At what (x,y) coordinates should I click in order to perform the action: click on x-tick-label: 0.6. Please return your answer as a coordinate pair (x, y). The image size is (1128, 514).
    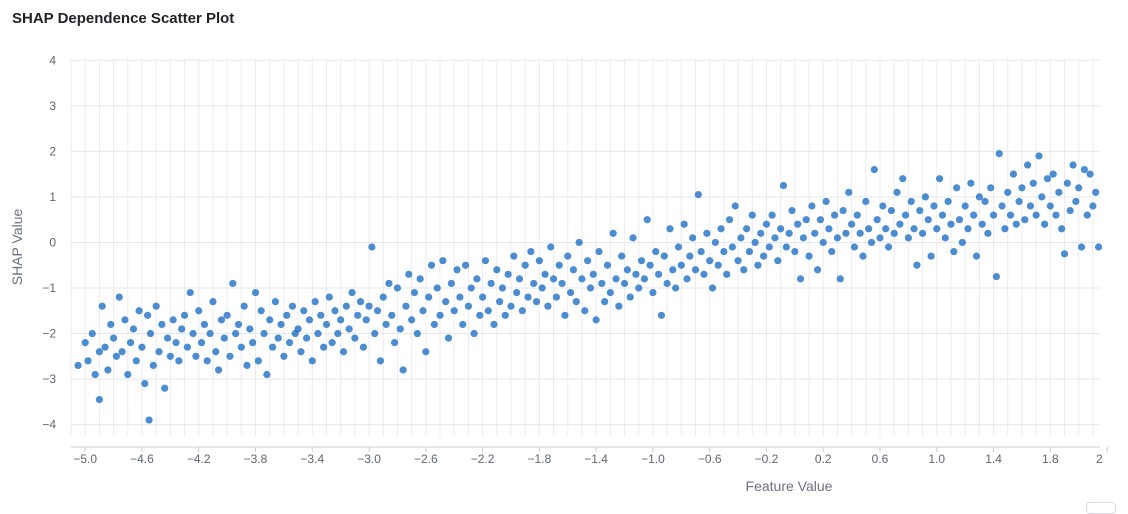
    Looking at the image, I should click on (880, 459).